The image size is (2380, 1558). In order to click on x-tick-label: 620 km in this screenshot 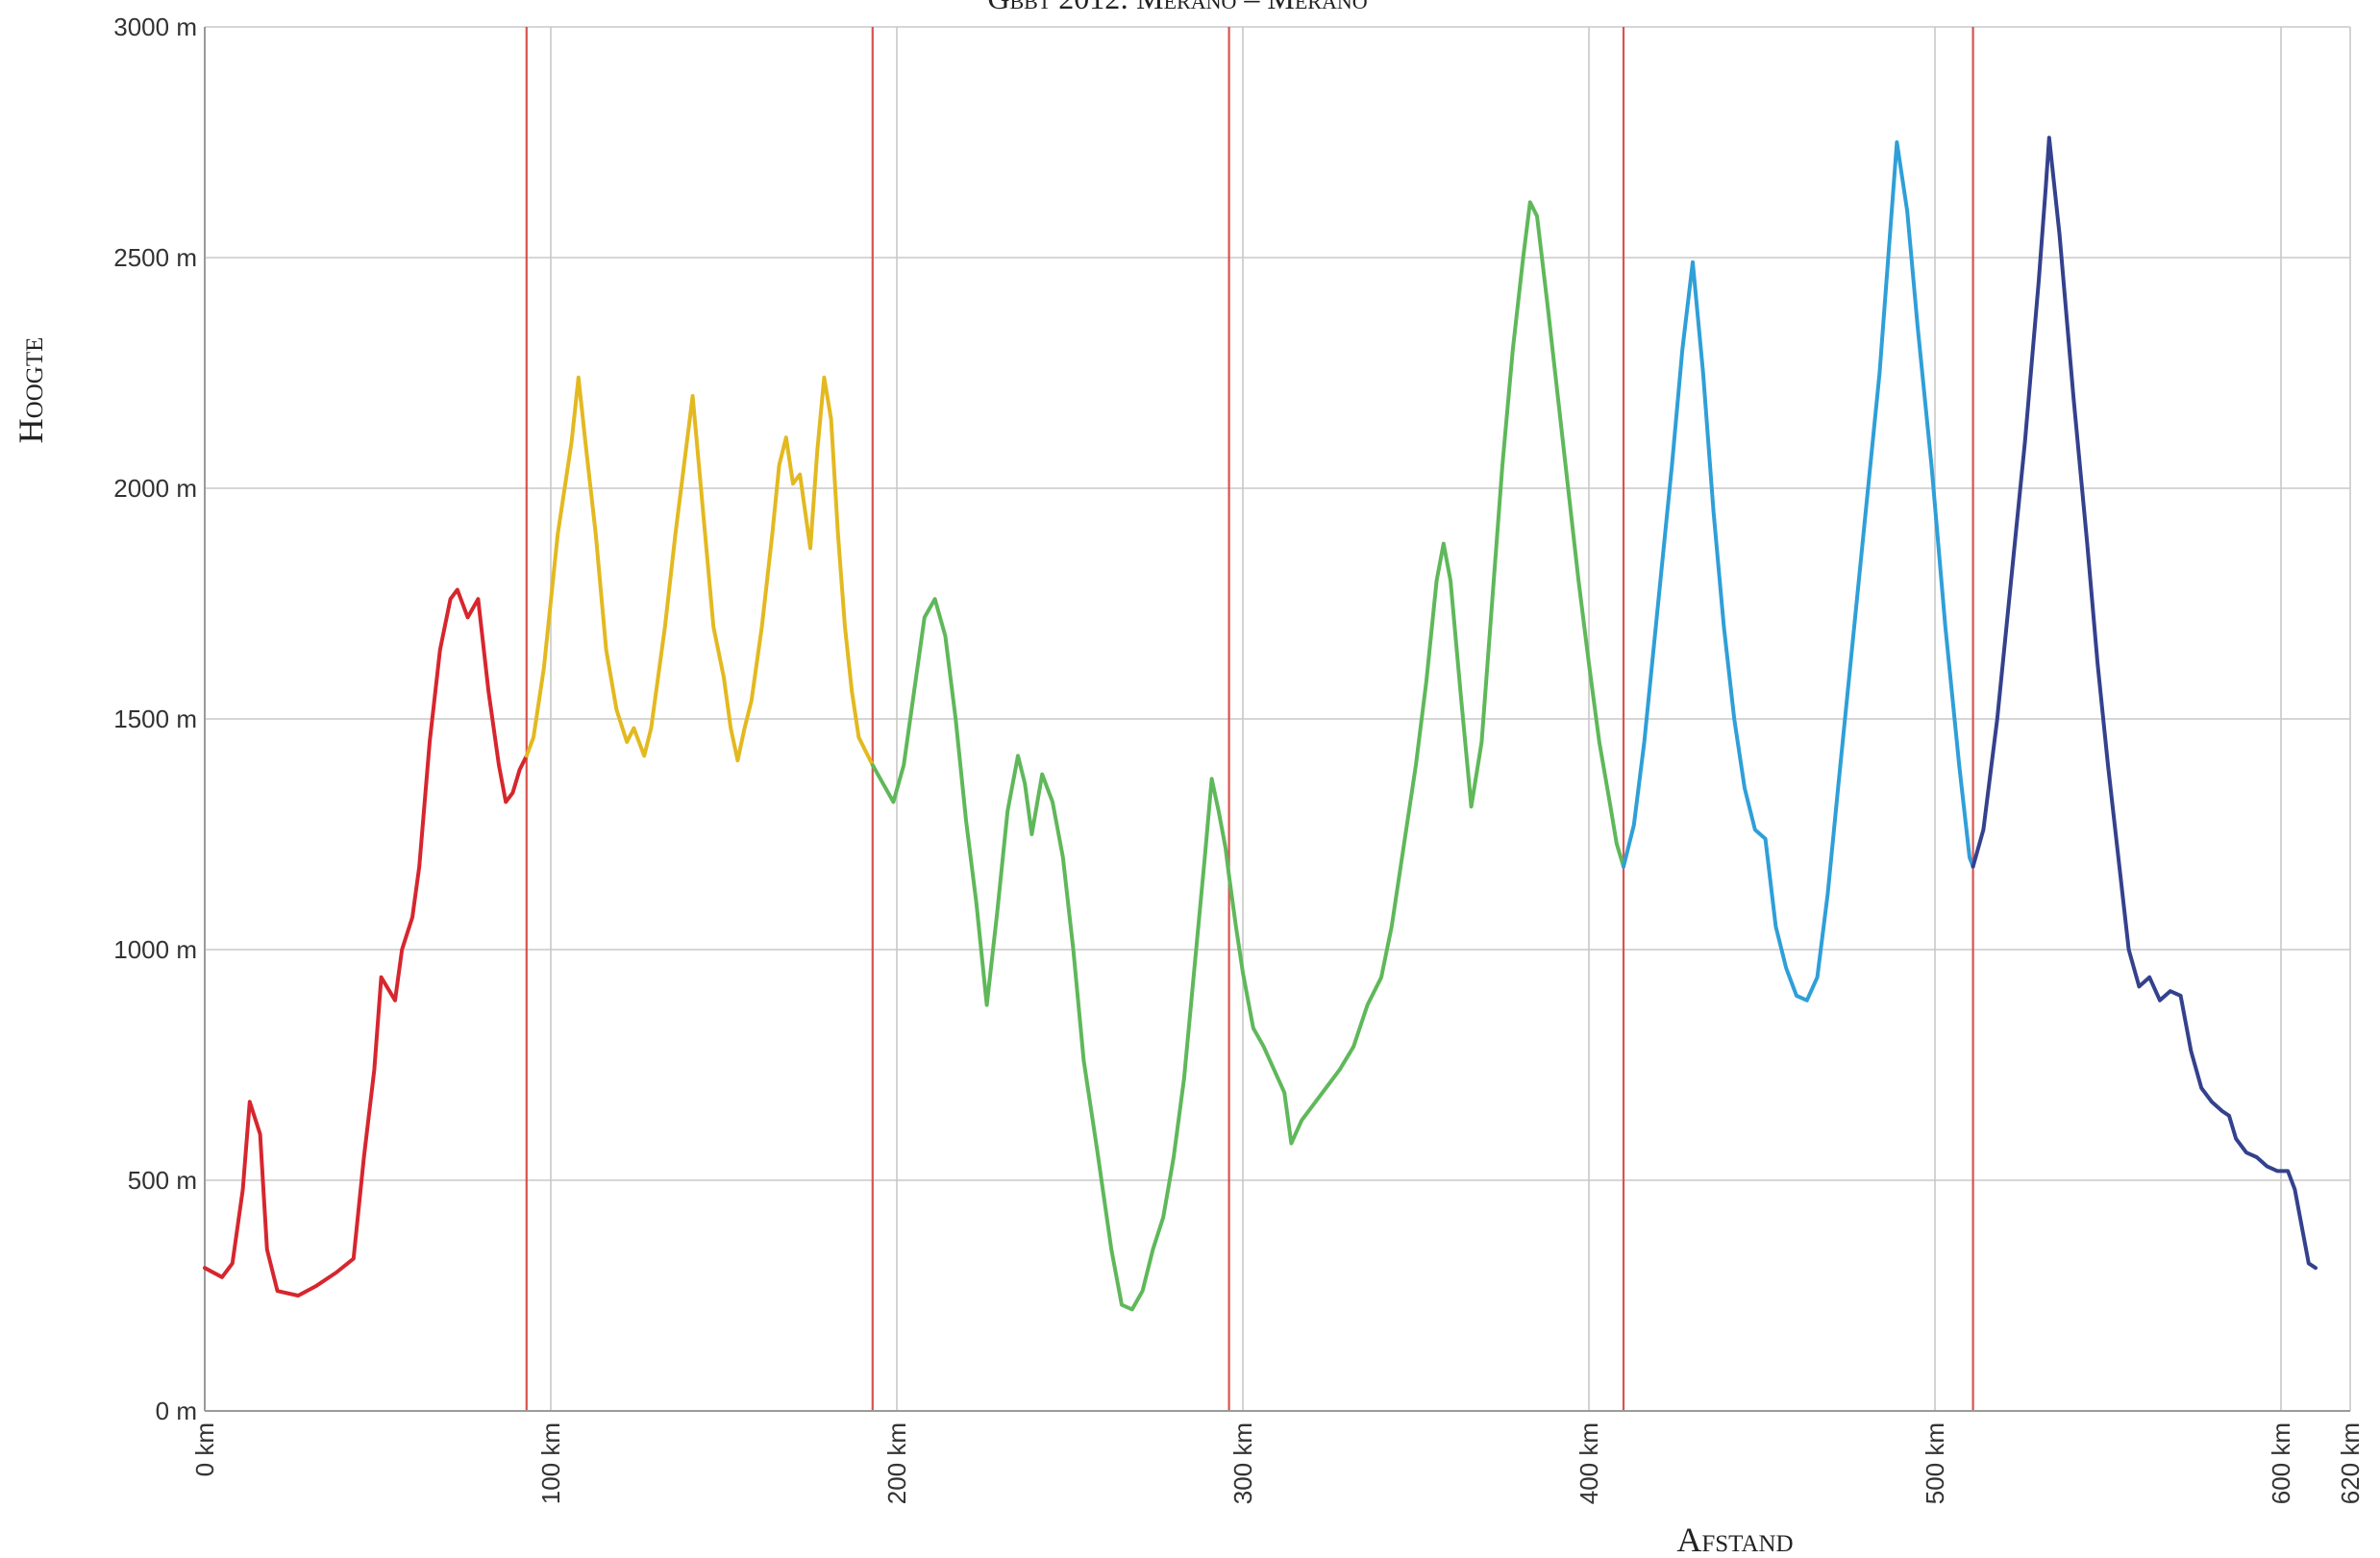, I will do `click(2351, 1463)`.